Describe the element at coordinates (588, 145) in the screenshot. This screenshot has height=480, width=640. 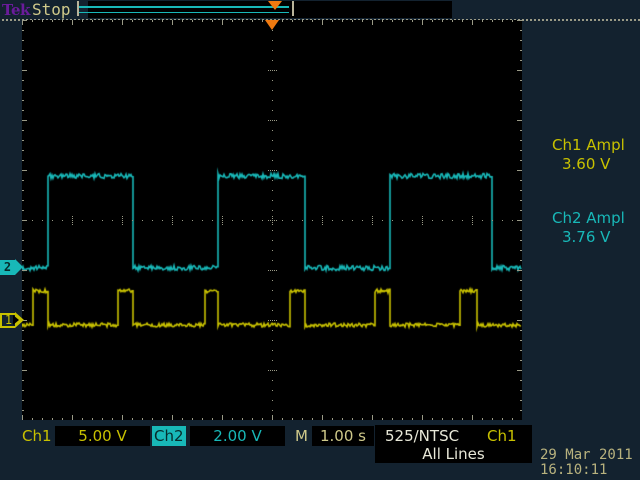
I see `measurement-ch1-label: Ch1 Ampl` at that location.